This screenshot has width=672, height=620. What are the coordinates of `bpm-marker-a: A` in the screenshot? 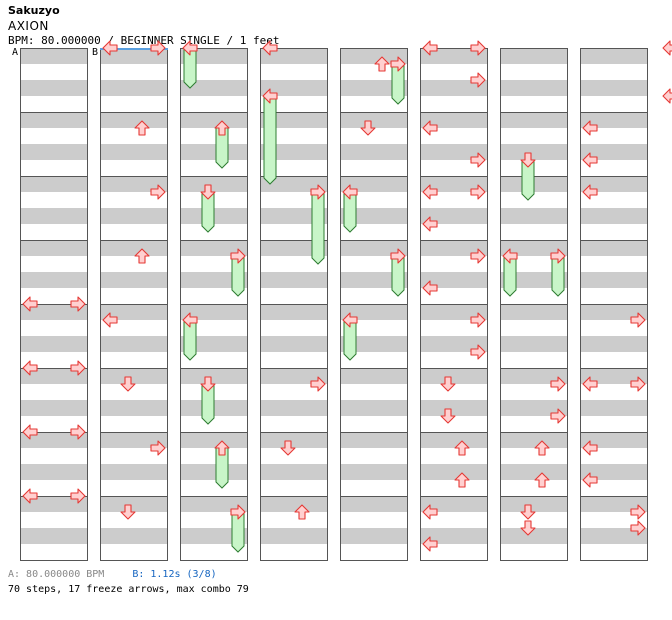 It's located at (15, 52).